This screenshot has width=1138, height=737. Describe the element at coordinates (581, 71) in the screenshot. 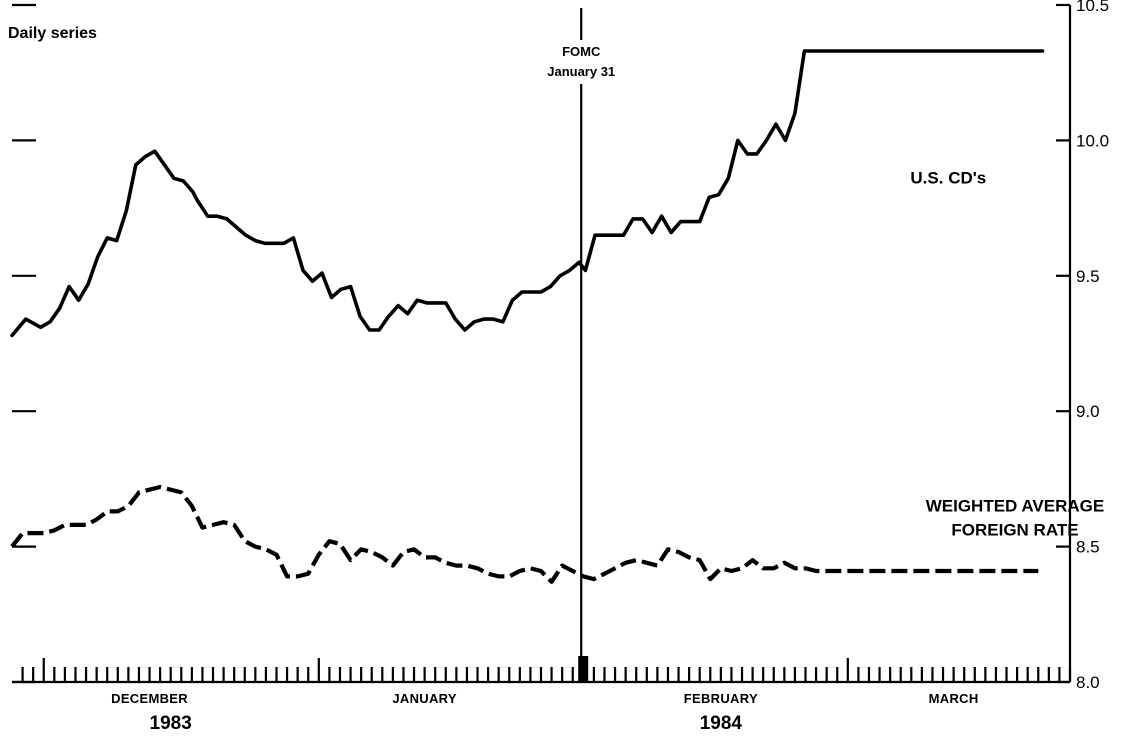

I see `fomc-date-label: January 31` at that location.